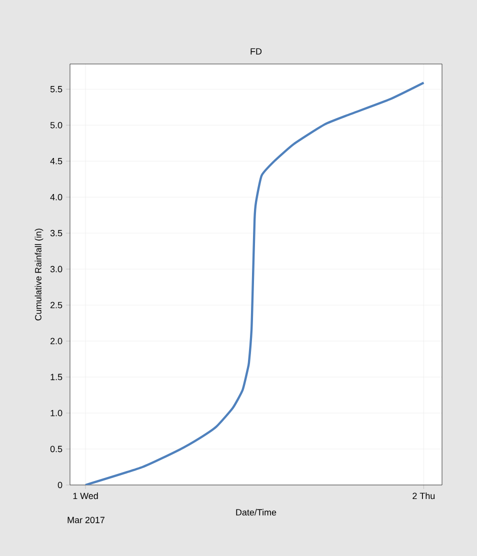  Describe the element at coordinates (60, 485) in the screenshot. I see `y-tick-label: 0` at that location.